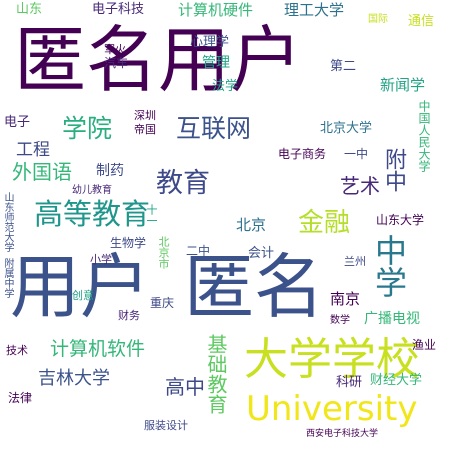 The width and height of the screenshot is (450, 450). I want to click on word-management: 管理, so click(216, 63).